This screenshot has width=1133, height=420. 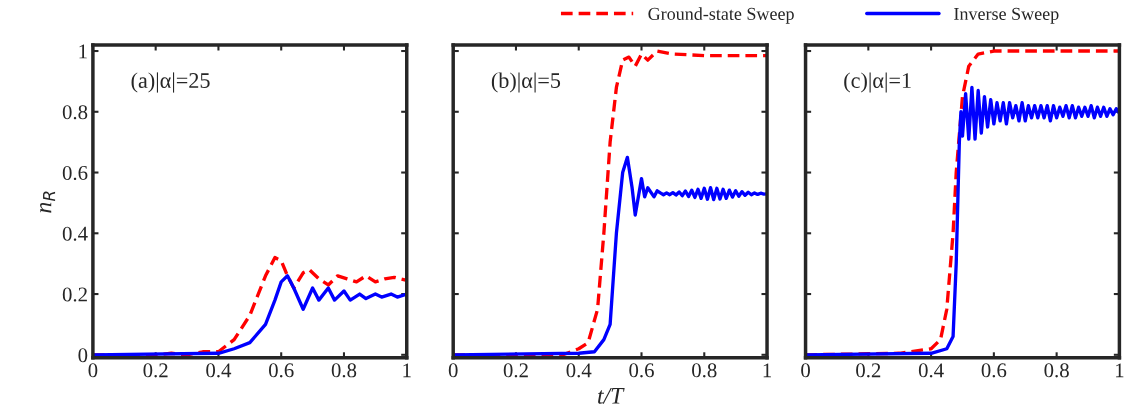 I want to click on x-axis-title: t/T, so click(x=611, y=395).